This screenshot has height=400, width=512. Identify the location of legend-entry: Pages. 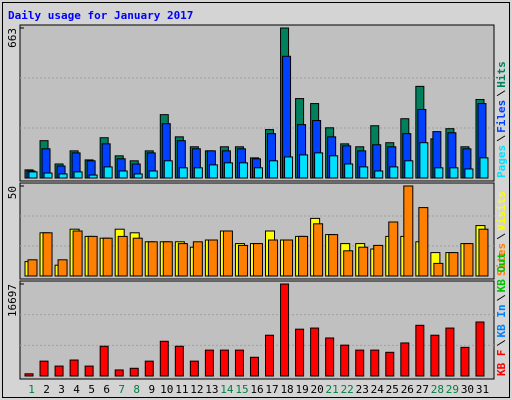
(501, 161).